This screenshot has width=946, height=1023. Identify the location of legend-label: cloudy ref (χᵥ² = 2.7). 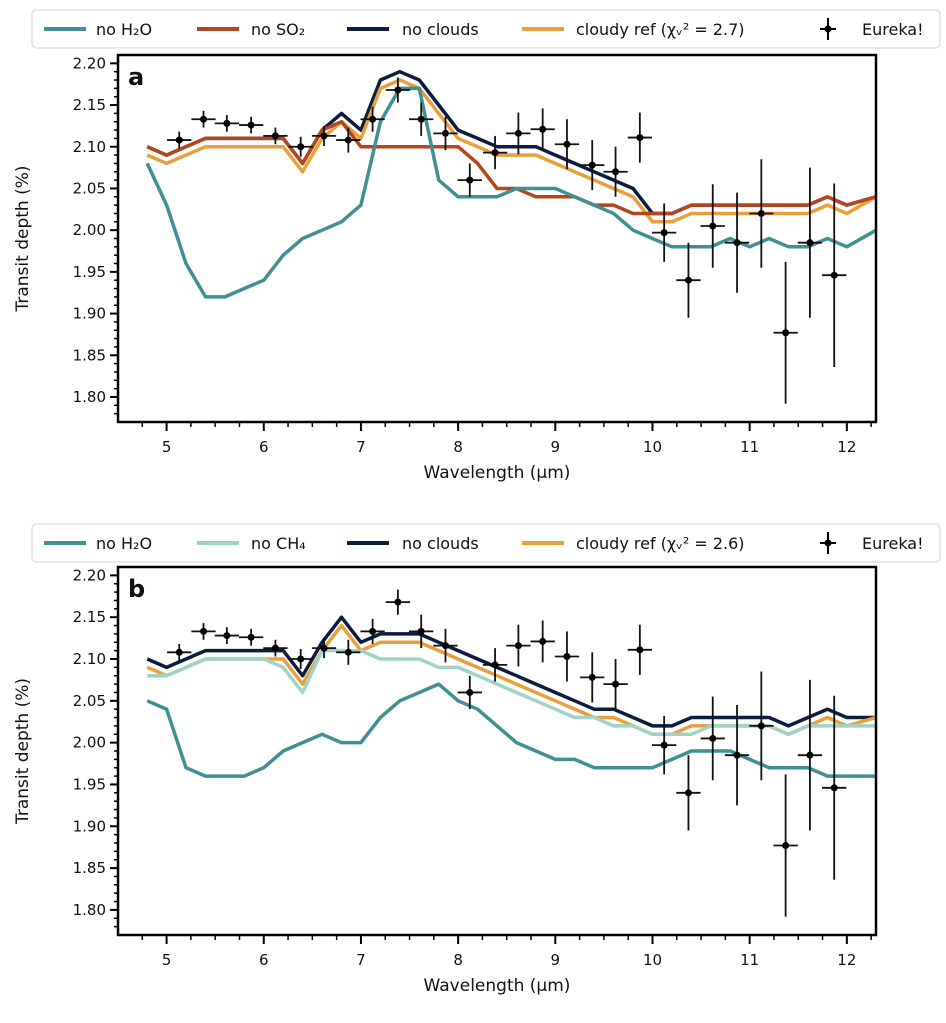
(660, 29).